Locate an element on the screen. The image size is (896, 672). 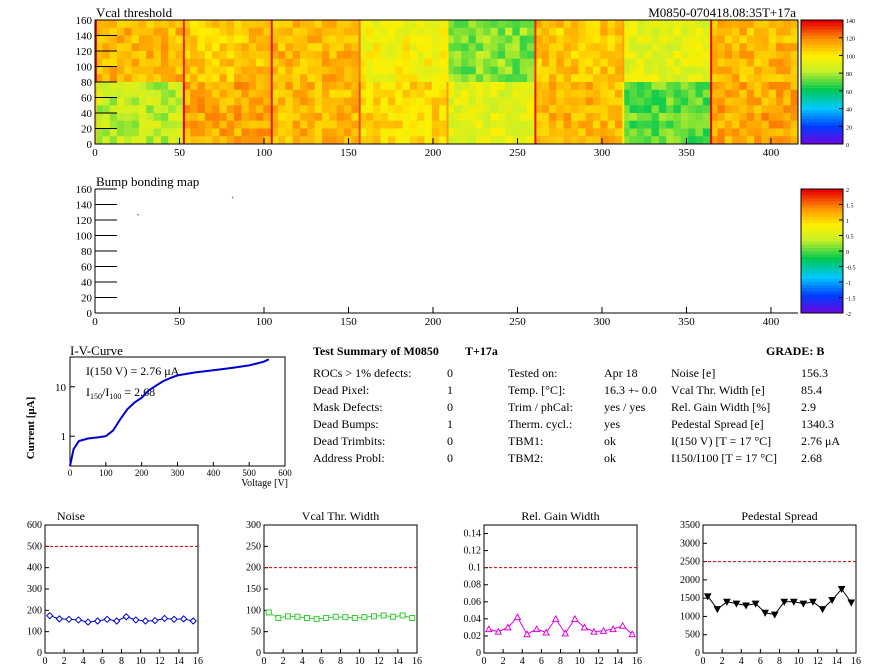
iv-series-line is located at coordinates (169, 412).